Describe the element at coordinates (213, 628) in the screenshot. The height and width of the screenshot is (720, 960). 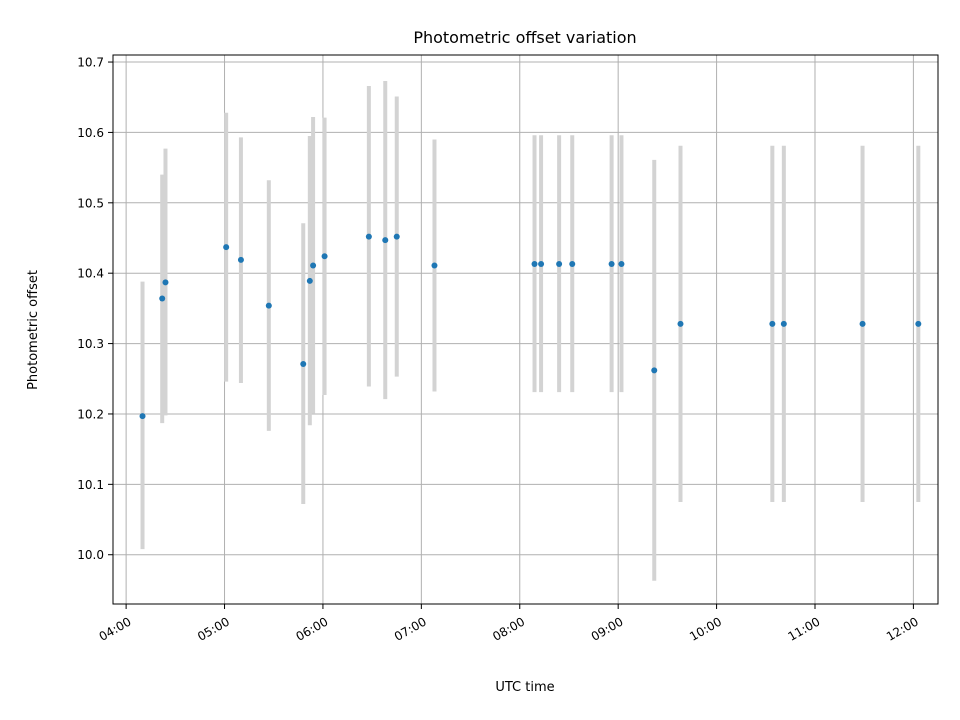
I see `x-tick-label: 05:00` at that location.